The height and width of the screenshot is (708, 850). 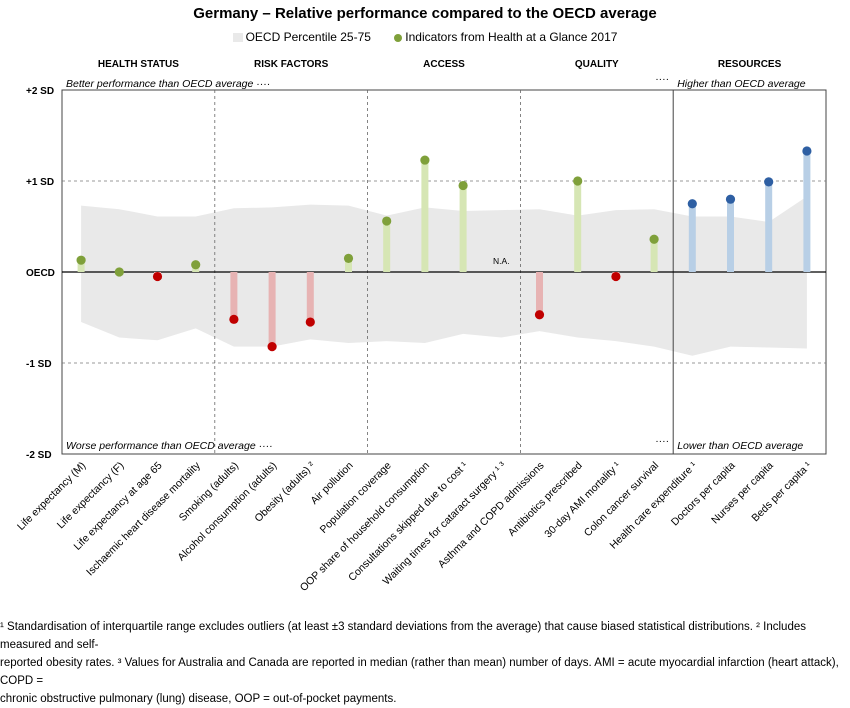 I want to click on group-header: RISK FACTORS, so click(x=291, y=64).